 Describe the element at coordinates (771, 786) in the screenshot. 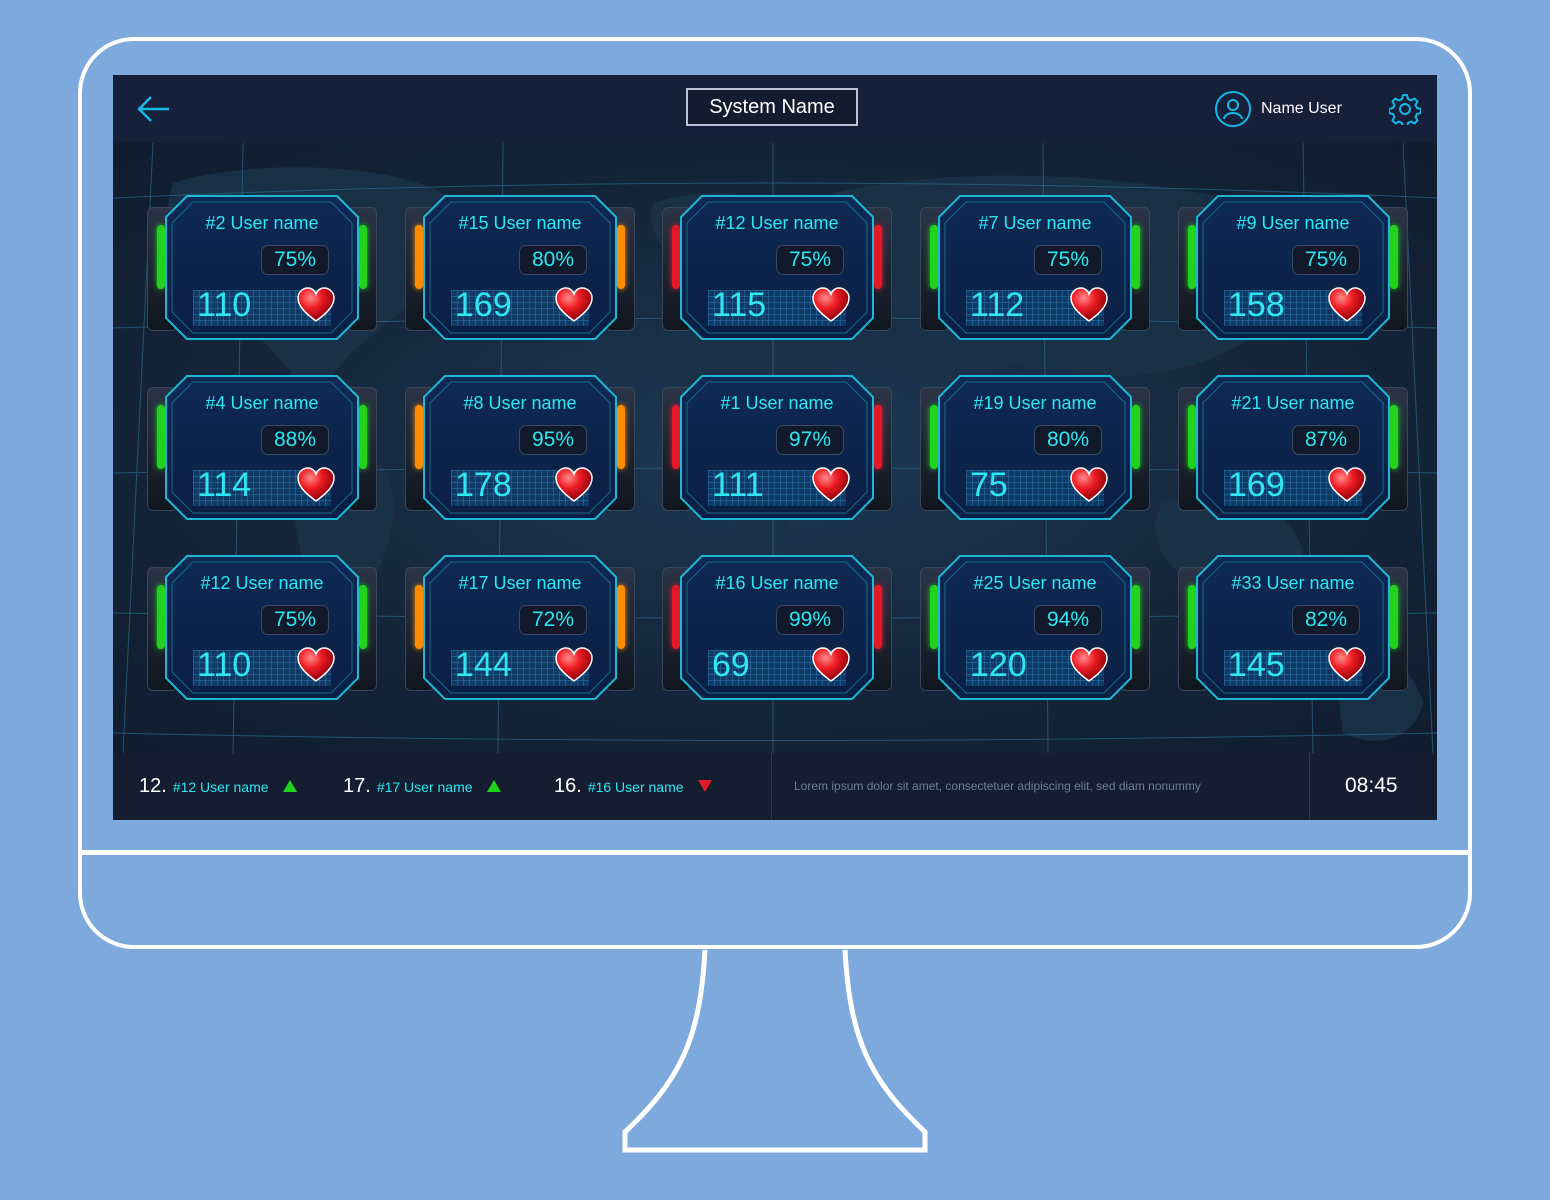

I see `footer-divider` at that location.